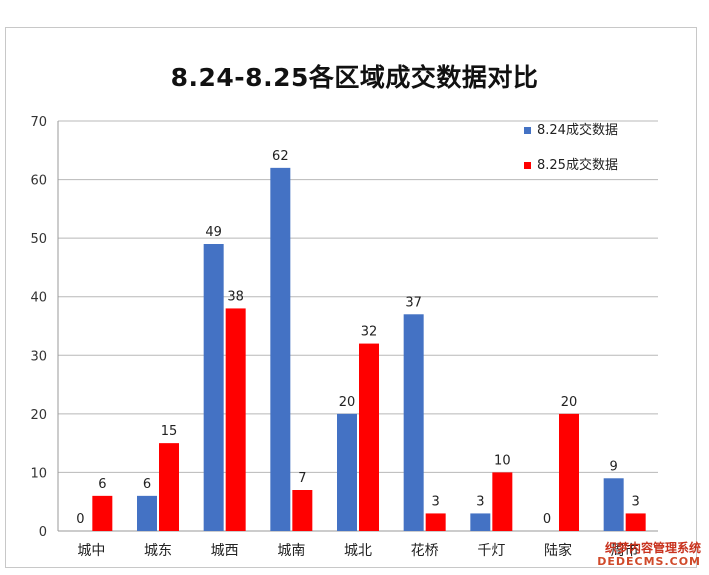 The width and height of the screenshot is (709, 575). Describe the element at coordinates (43, 532) in the screenshot. I see `y-tick-label: 0` at that location.